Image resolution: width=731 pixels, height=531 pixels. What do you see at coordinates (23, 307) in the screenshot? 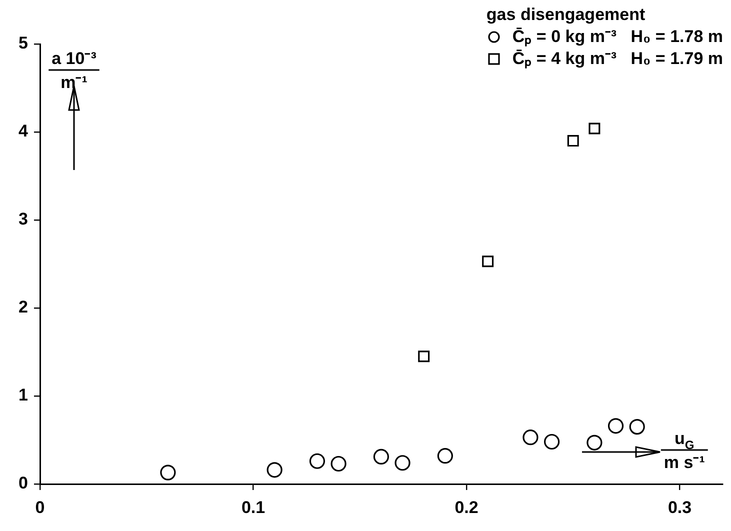
I see `y-tick-label: 2` at bounding box center [23, 307].